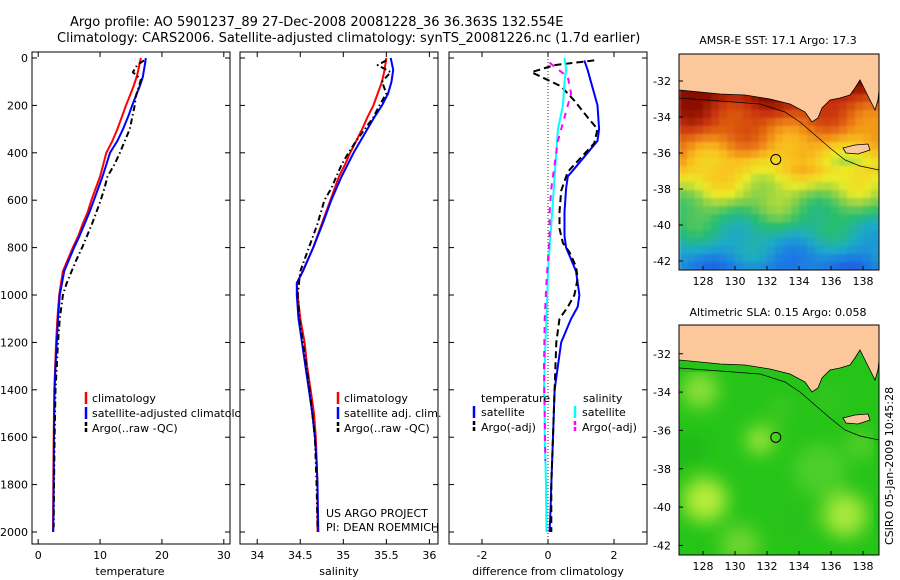  I want to click on coastline-land, so click(779, 359).